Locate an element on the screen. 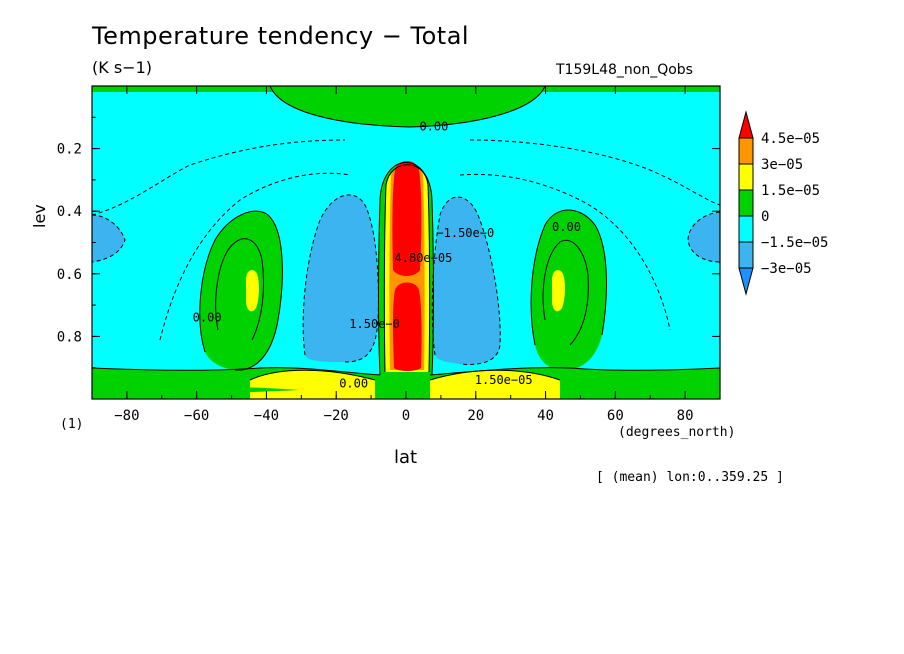 The height and width of the screenshot is (654, 904). colorbar-label: 4.5e−05 is located at coordinates (790, 139).